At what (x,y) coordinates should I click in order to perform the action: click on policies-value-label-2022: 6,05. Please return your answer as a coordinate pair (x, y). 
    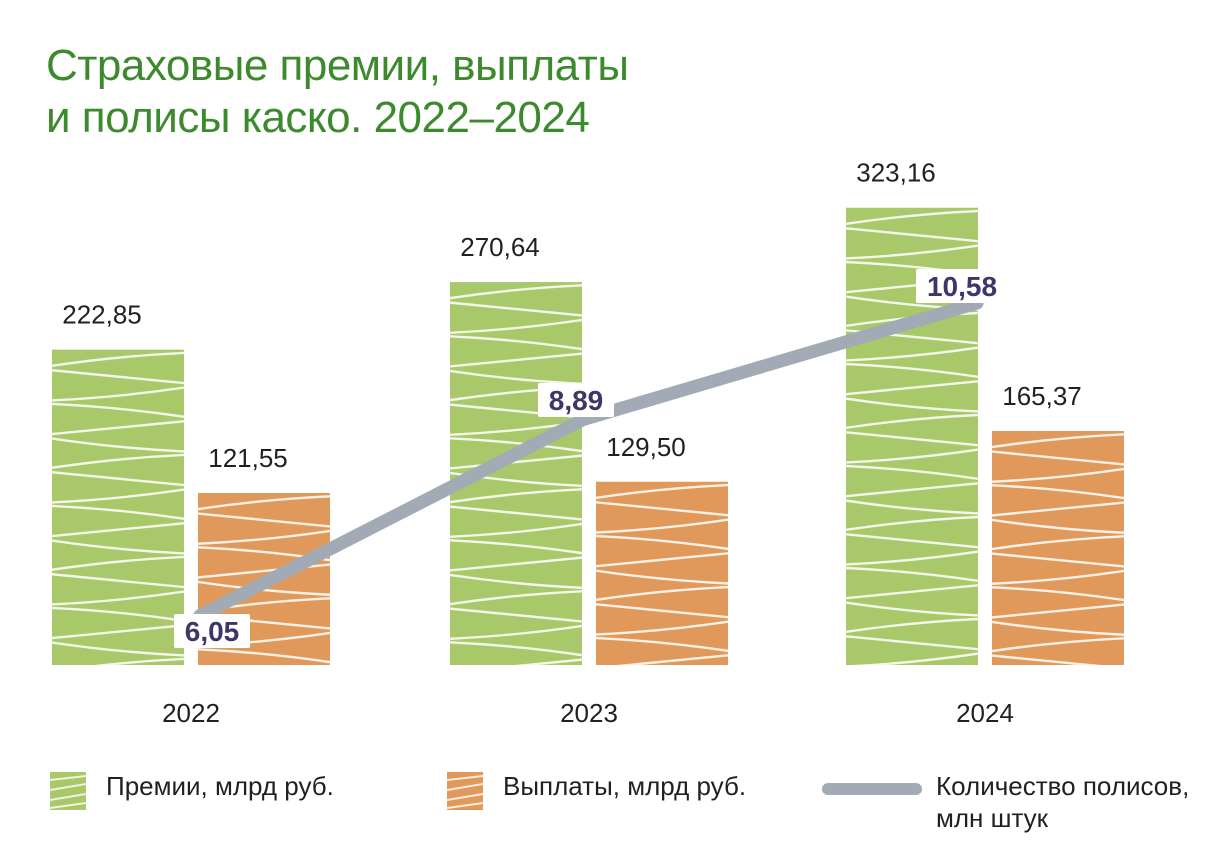
    Looking at the image, I should click on (212, 631).